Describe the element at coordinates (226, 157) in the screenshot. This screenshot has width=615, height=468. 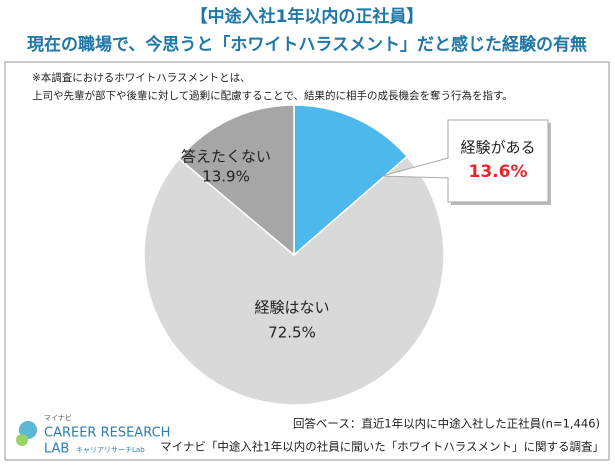
I see `category-label: 答えたくない` at that location.